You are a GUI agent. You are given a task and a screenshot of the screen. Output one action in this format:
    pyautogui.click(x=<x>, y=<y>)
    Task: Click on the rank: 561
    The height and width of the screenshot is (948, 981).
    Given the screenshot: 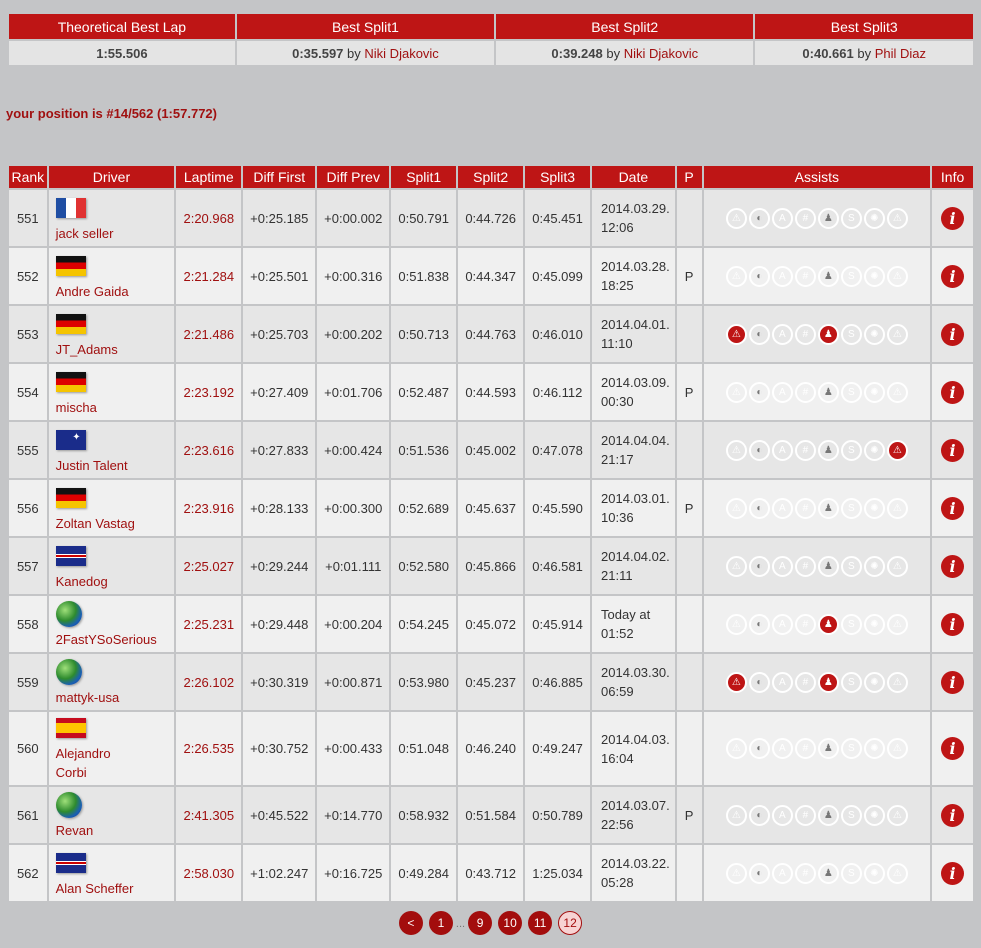 What is the action you would take?
    pyautogui.click(x=27, y=815)
    